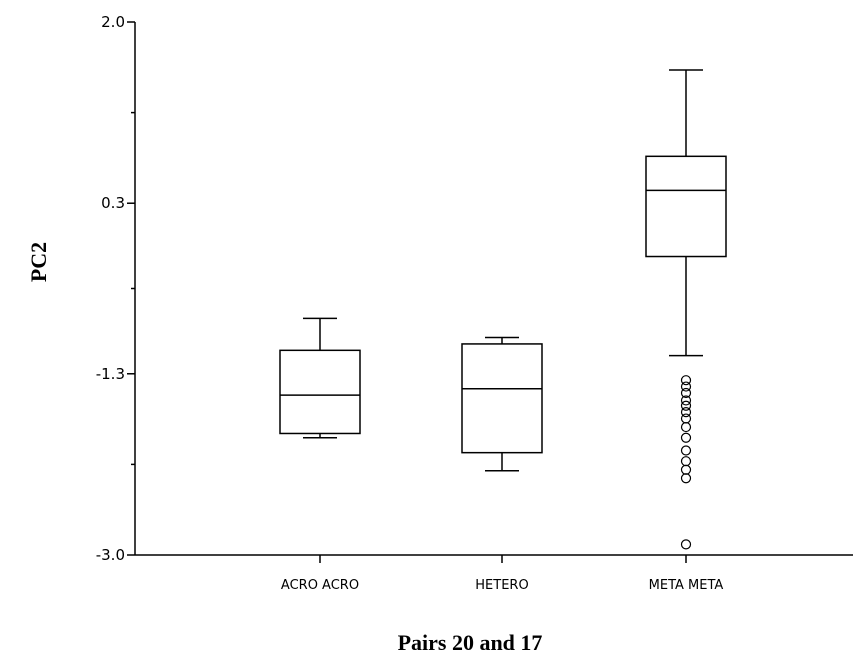 Image resolution: width=861 pixels, height=659 pixels. I want to click on x-tick-label: ACRO ACRO, so click(320, 585).